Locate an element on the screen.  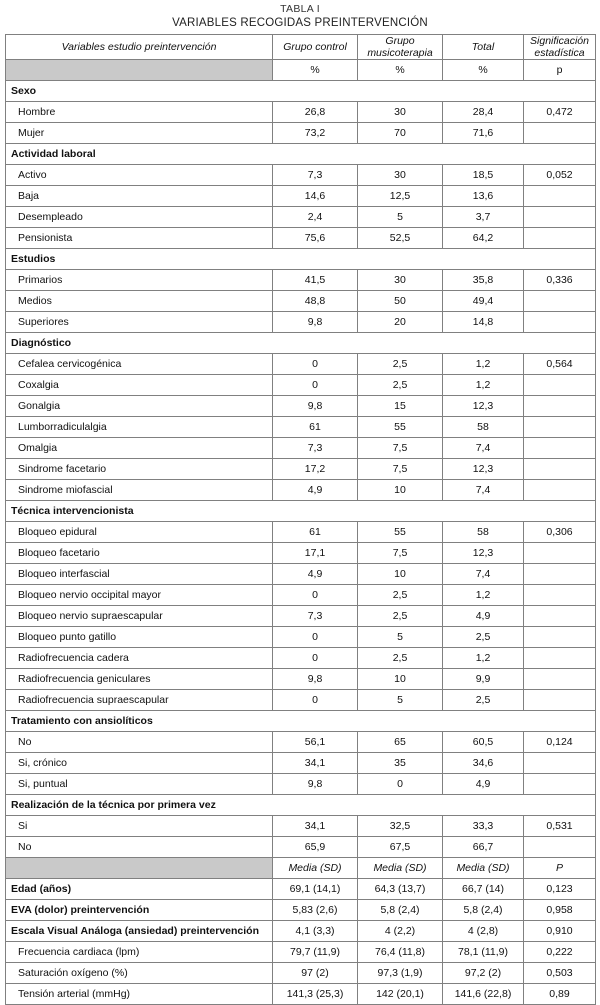
table-row: No 65,9 67,5 66,7 is located at coordinates (300, 847).